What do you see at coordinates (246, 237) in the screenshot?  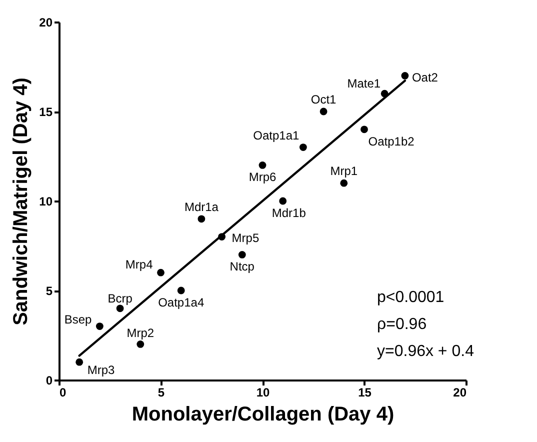 I see `annotation: Mrp5` at bounding box center [246, 237].